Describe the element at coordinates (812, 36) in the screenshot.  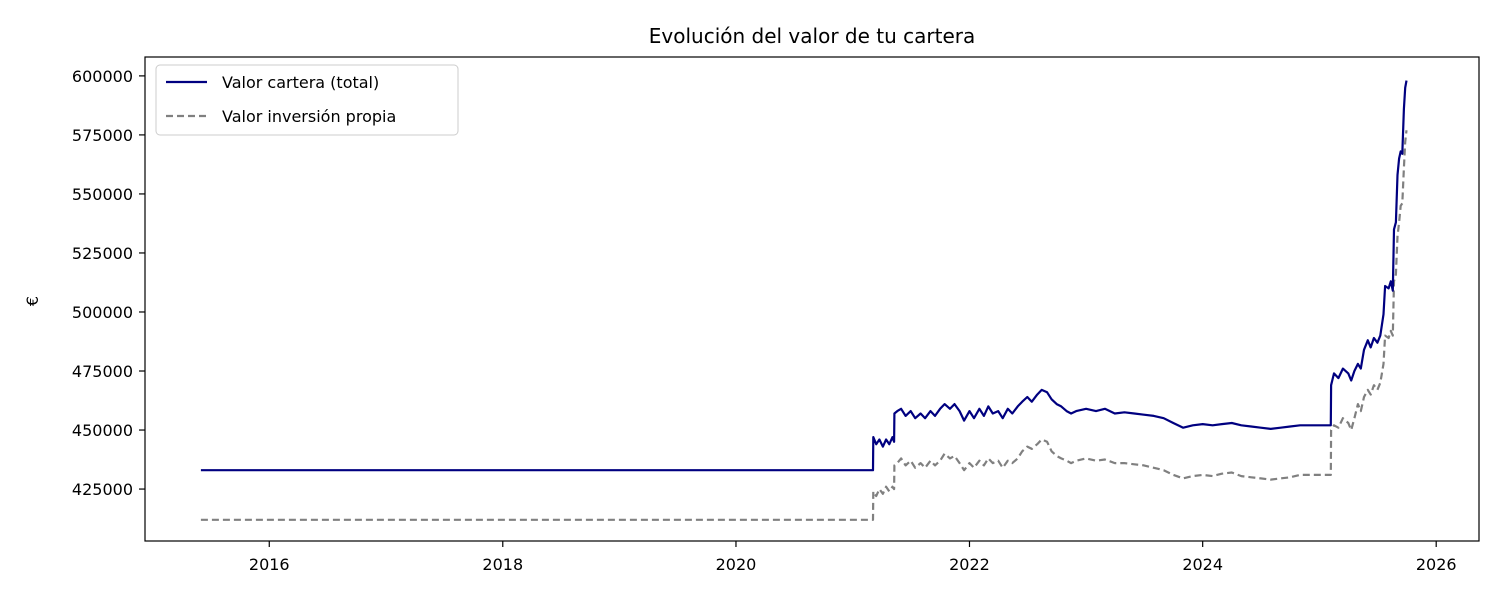
I see `chart-title: Evolución del valor de tu cartera` at that location.